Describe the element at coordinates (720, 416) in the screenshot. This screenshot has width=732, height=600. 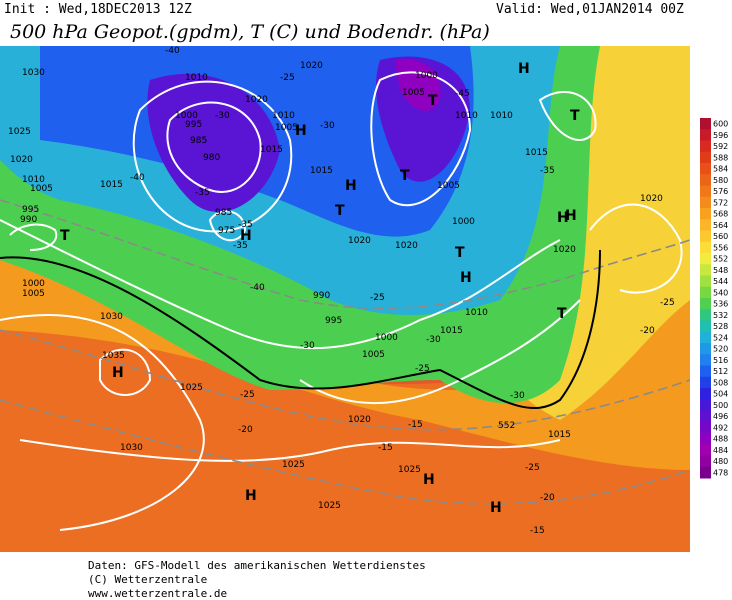
I see `colorbar-label: 496` at that location.